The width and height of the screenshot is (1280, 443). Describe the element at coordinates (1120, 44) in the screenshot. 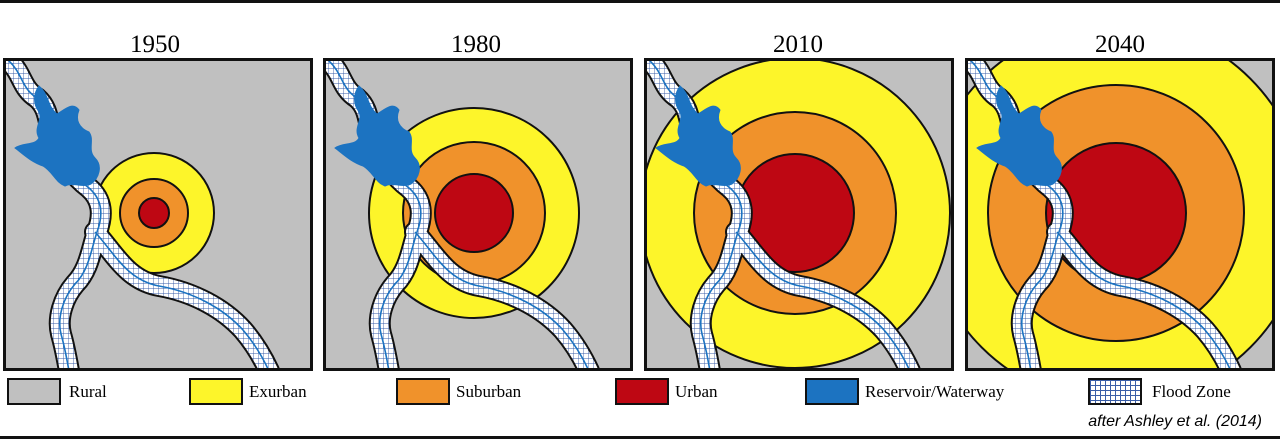

I see `panel-title-2040: 2040` at that location.